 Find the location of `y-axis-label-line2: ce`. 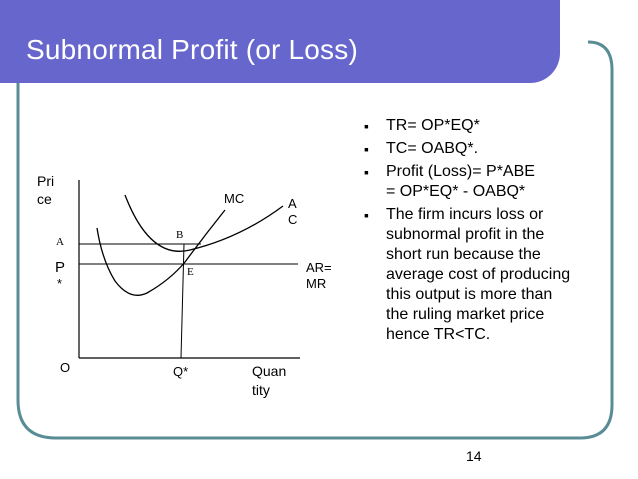

y-axis-label-line2: ce is located at coordinates (44, 199).